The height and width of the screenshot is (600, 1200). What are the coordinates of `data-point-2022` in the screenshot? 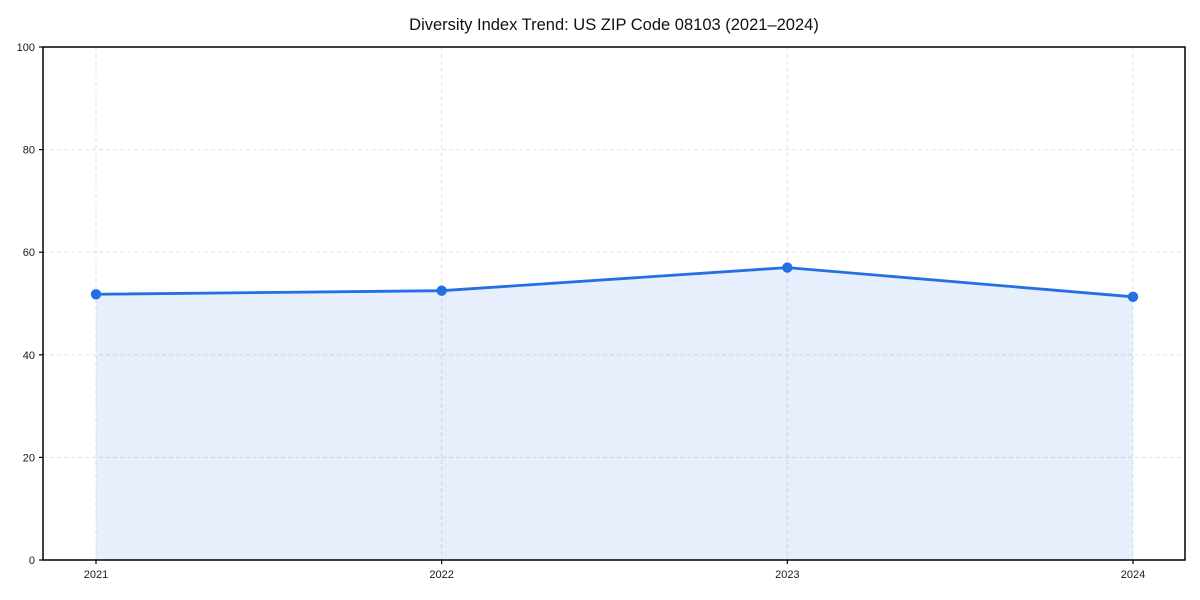 It's located at (441, 290).